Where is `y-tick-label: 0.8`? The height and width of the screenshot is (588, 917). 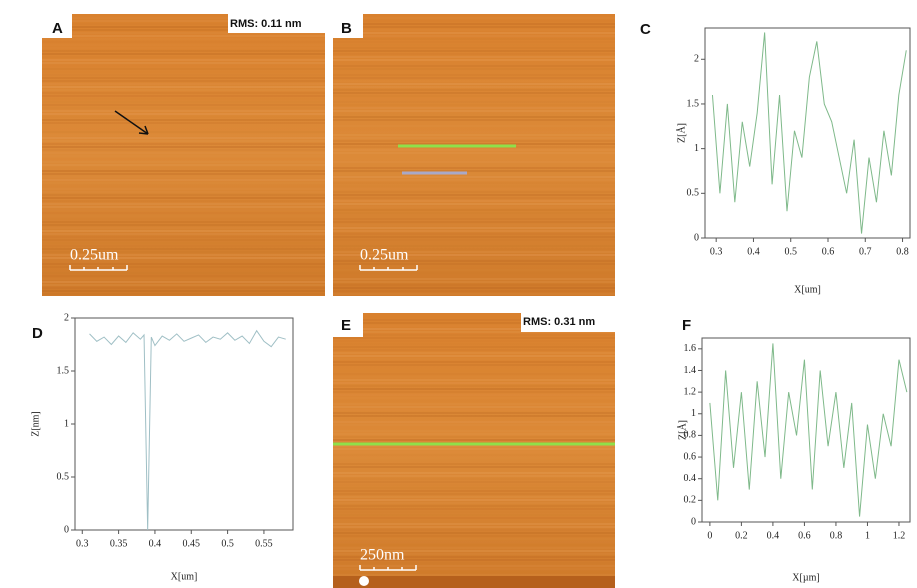 y-tick-label: 0.8 is located at coordinates (690, 435).